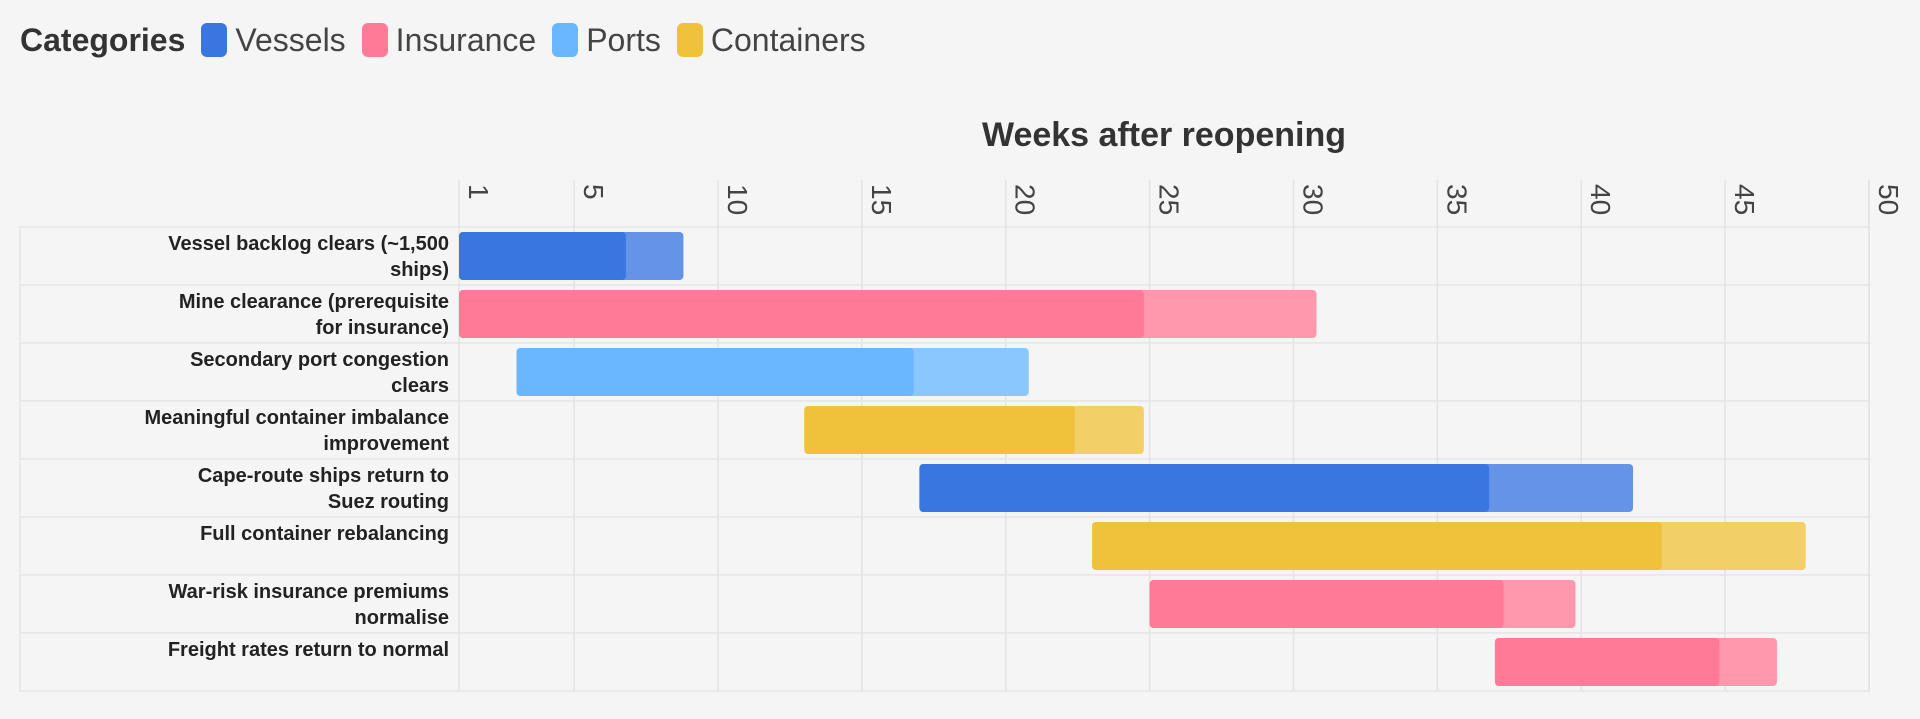 The height and width of the screenshot is (719, 1920). What do you see at coordinates (290, 39) in the screenshot?
I see `legend-label-vessels: Vessels` at bounding box center [290, 39].